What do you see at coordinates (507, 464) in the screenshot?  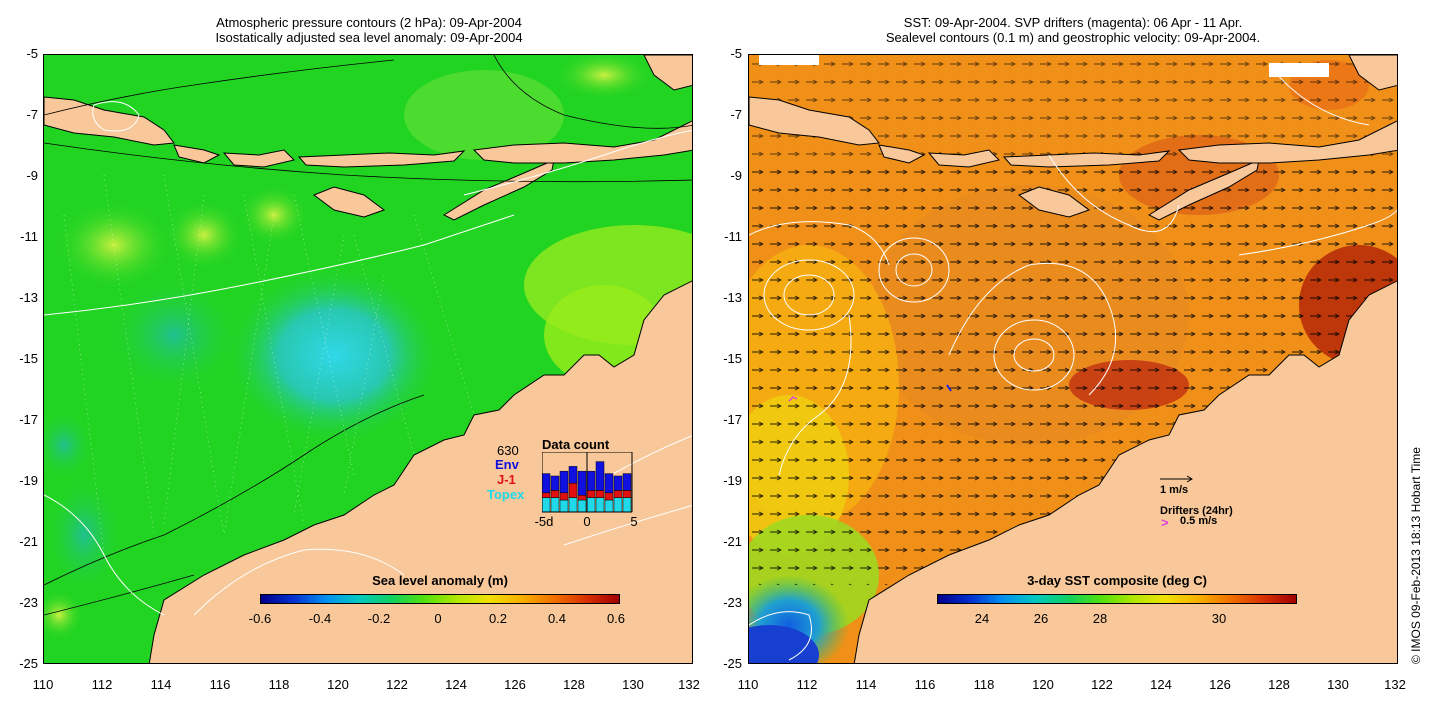 I see `legend-env: Env` at bounding box center [507, 464].